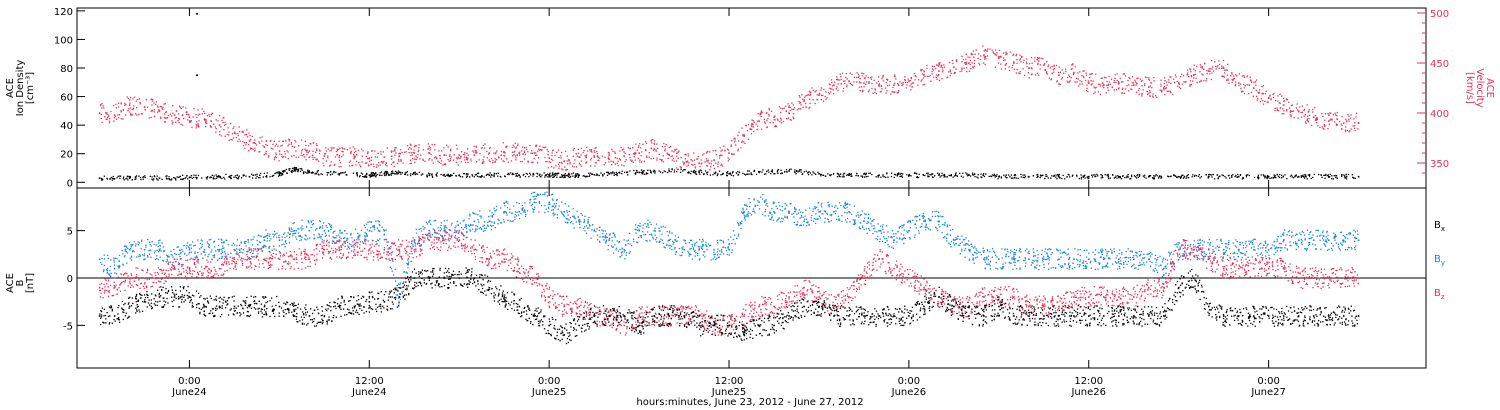 The image size is (1500, 410). I want to click on by-point, so click(579, 221).